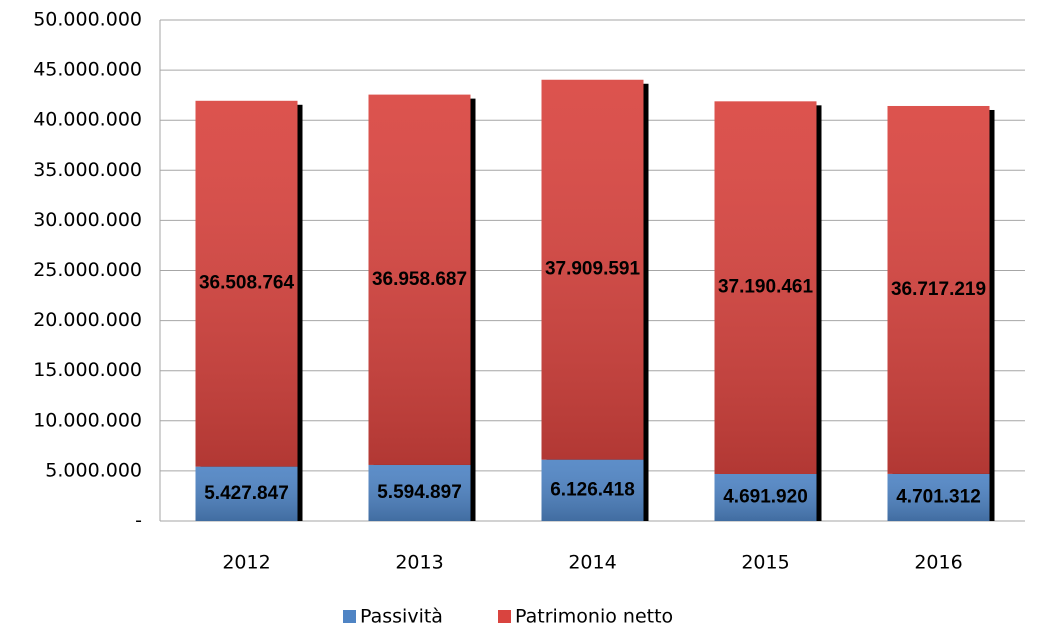 Image resolution: width=1042 pixels, height=639 pixels. I want to click on x-tick-label: 2012, so click(246, 563).